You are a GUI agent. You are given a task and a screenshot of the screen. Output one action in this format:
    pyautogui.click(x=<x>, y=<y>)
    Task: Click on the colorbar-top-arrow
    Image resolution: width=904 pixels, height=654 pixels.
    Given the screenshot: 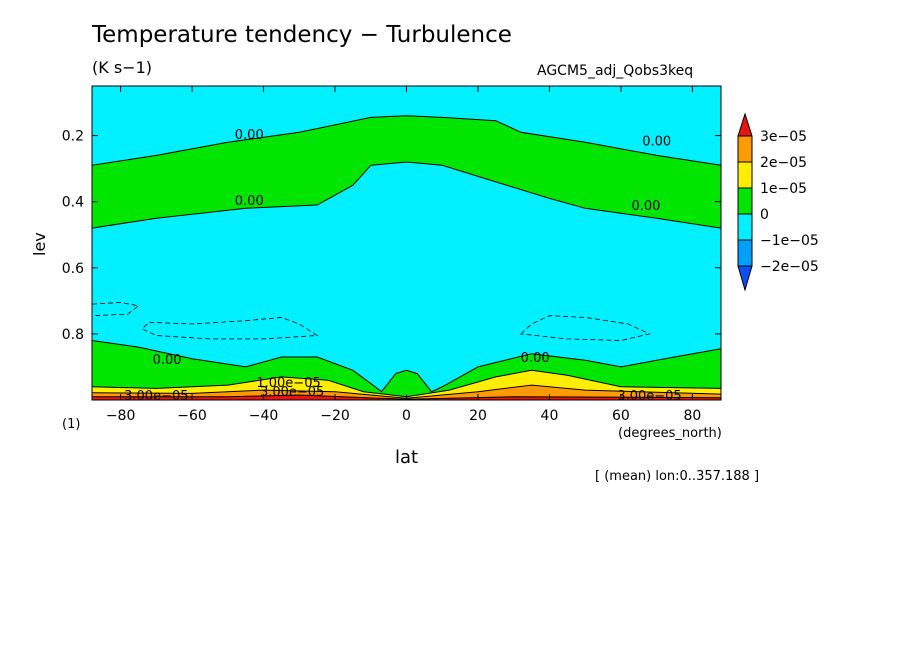 What is the action you would take?
    pyautogui.click(x=745, y=124)
    